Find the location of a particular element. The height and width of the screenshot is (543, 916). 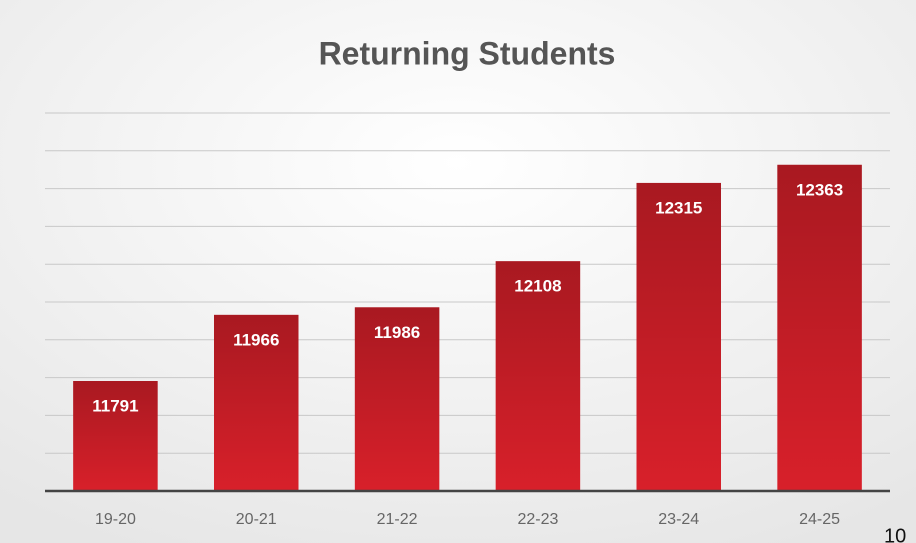

x-tick-label: 22-23 is located at coordinates (537, 519).